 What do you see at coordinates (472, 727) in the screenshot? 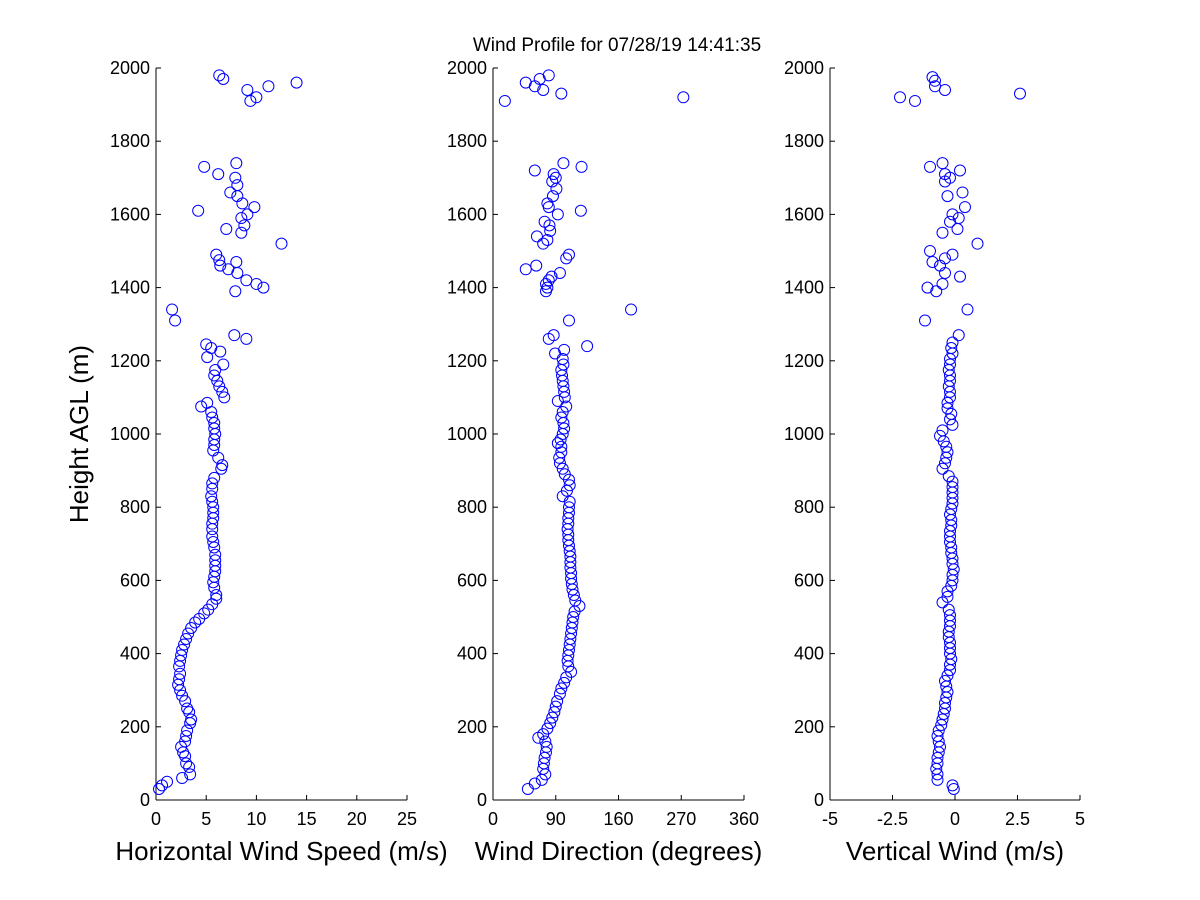
I see `y-tick-label: 200` at bounding box center [472, 727].